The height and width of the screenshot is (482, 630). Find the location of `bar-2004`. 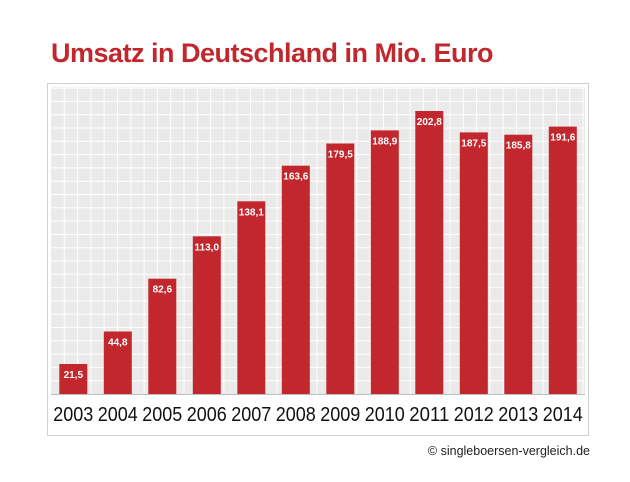

bar-2004 is located at coordinates (117, 362).